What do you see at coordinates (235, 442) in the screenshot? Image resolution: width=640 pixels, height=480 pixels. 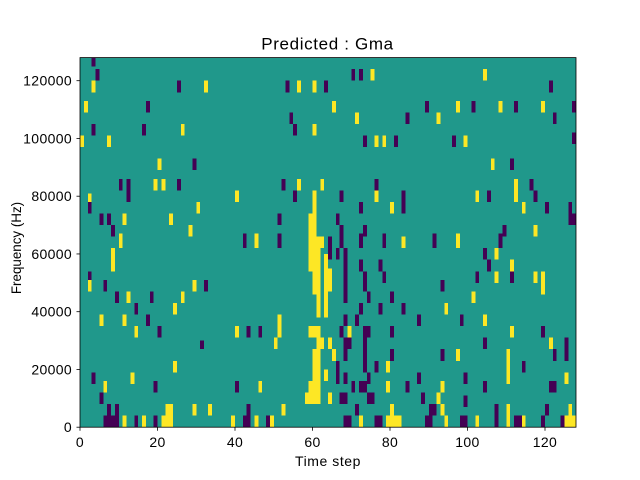 I see `svg-text: 40` at bounding box center [235, 442].